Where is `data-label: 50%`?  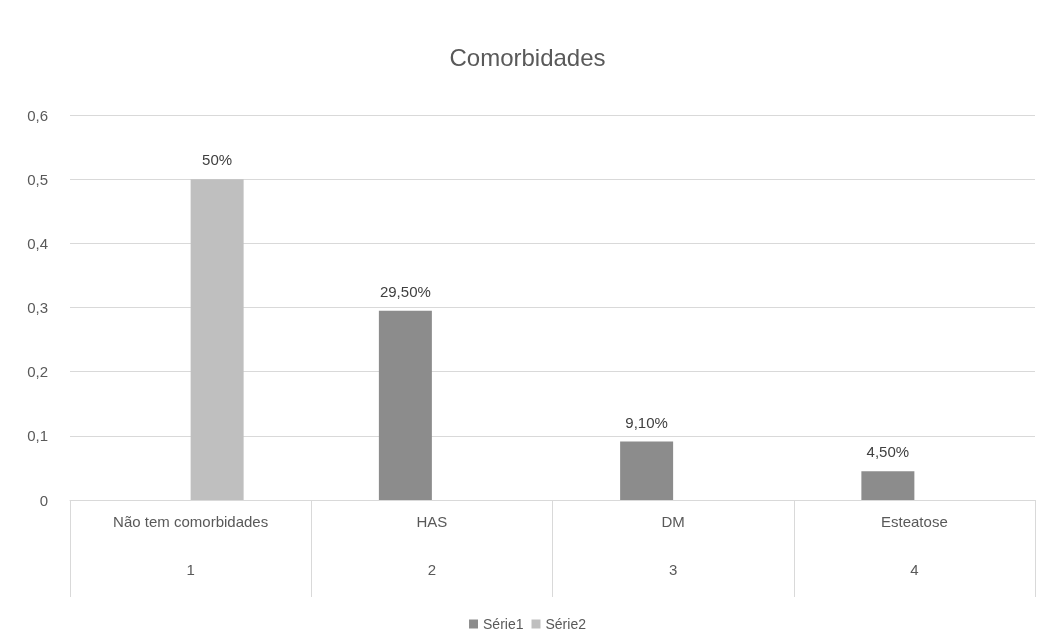 data-label: 50% is located at coordinates (217, 160).